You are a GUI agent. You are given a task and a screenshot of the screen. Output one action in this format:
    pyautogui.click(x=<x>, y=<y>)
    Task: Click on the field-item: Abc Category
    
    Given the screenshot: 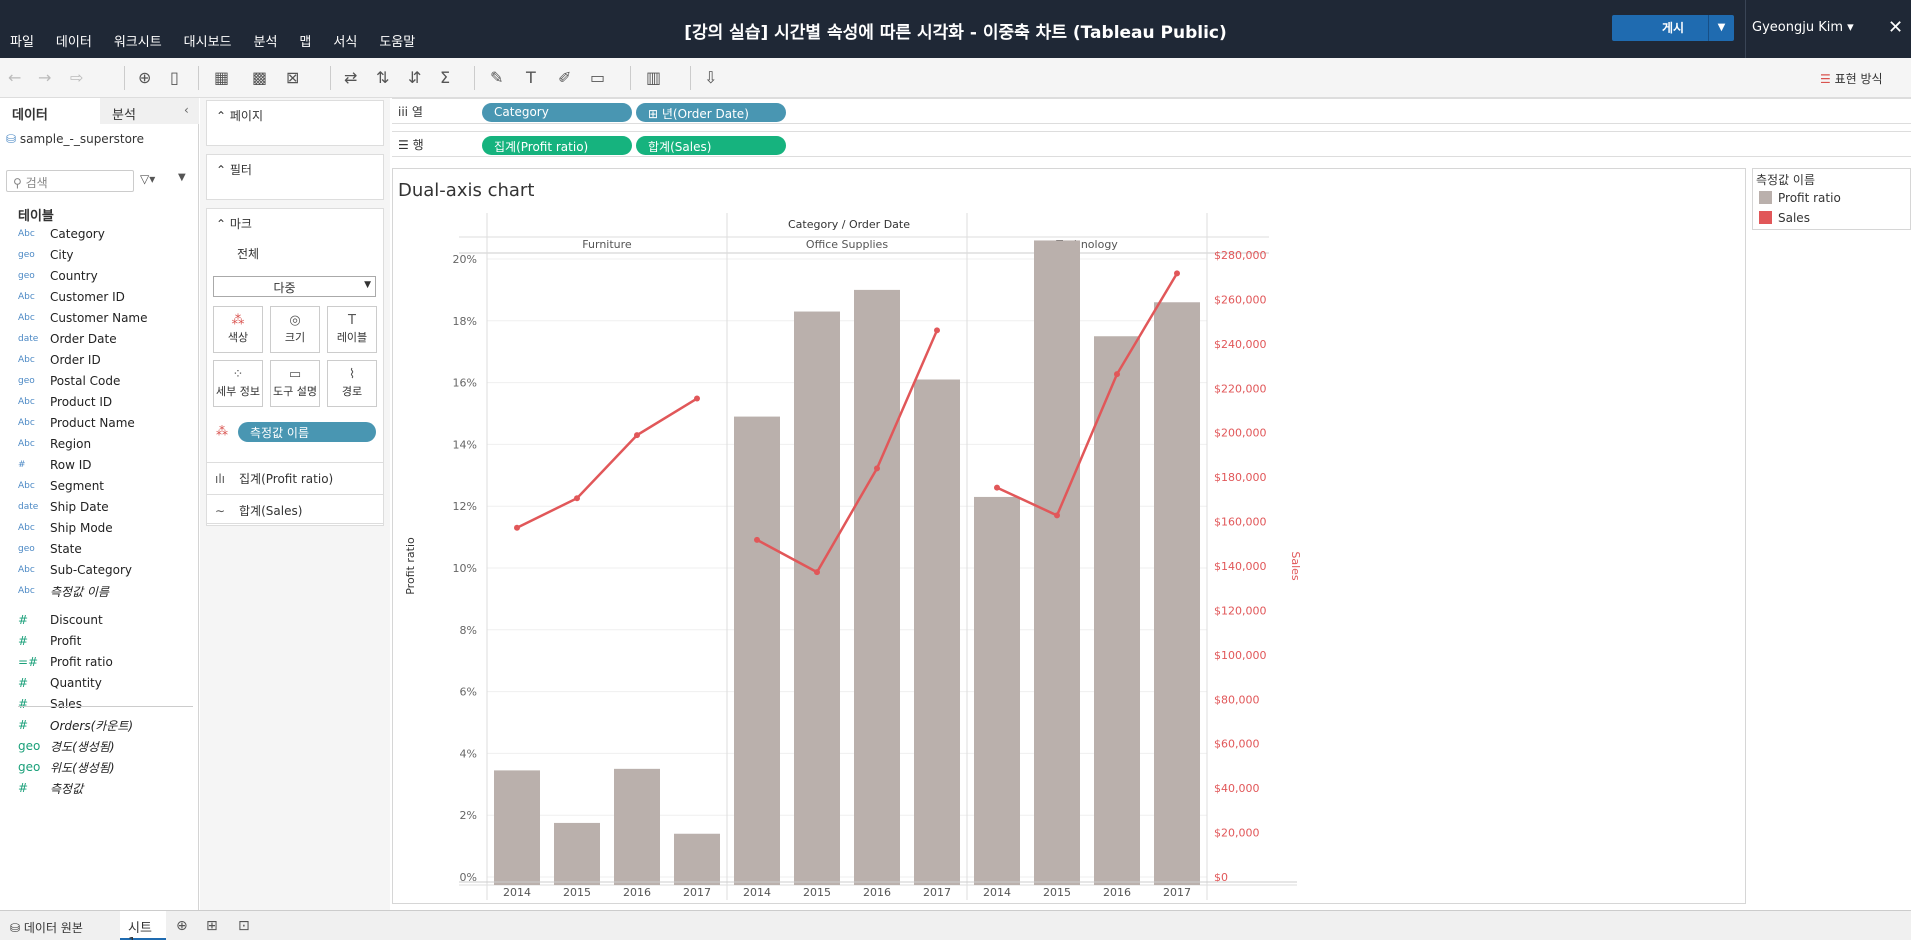 What is the action you would take?
    pyautogui.click(x=61, y=234)
    